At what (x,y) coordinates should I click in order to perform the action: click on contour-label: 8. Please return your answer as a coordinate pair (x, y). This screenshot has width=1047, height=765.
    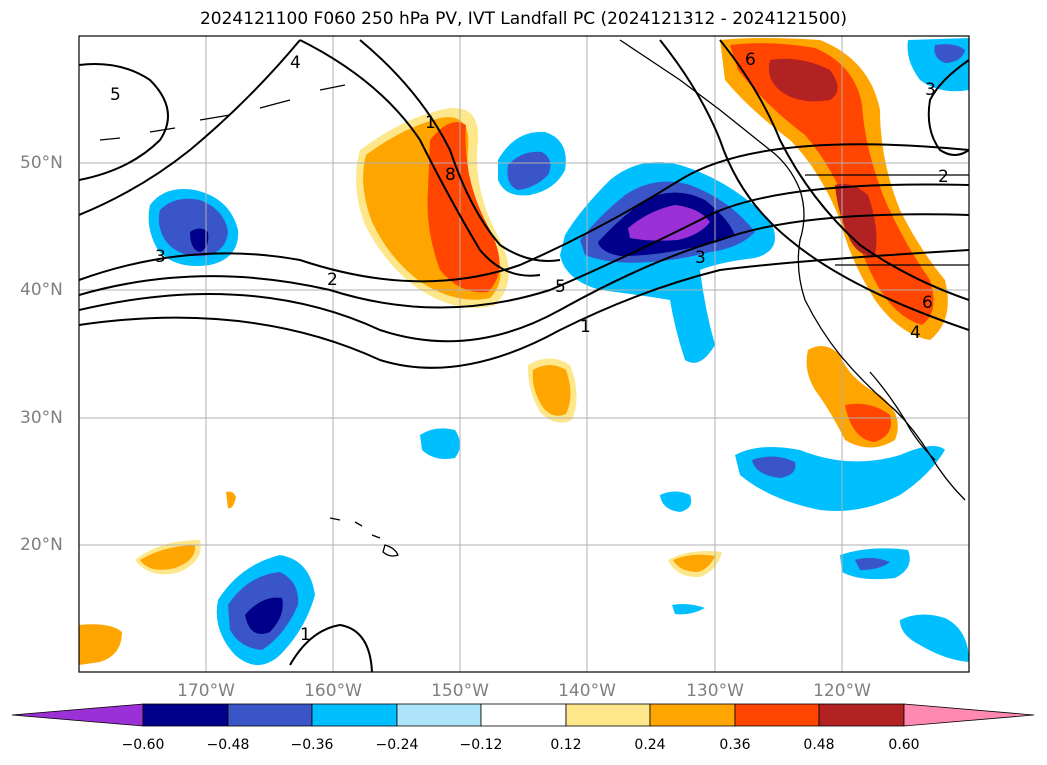
    Looking at the image, I should click on (450, 175).